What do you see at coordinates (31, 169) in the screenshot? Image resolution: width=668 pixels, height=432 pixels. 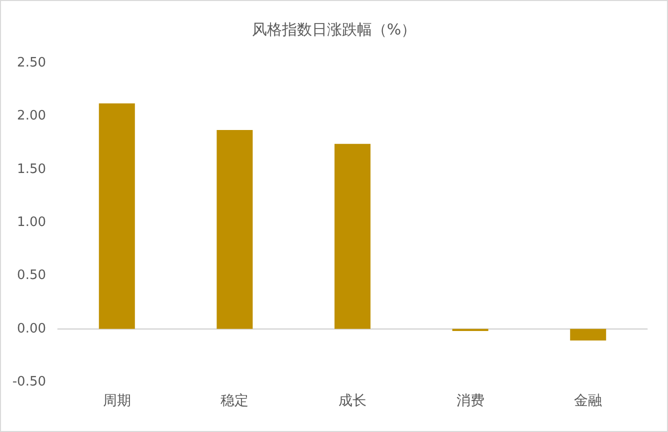 I see `y-tick-label: 1.50` at bounding box center [31, 169].